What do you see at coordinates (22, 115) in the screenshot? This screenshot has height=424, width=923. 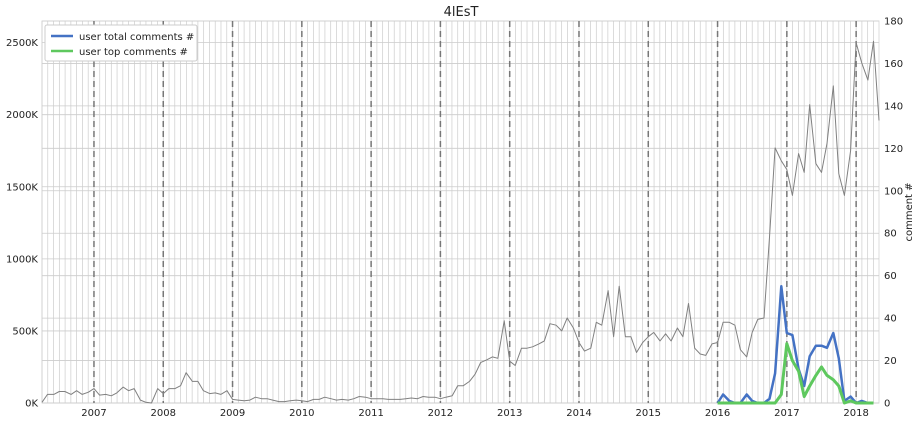 I see `y-left-tick-label: 2000K` at bounding box center [22, 115].